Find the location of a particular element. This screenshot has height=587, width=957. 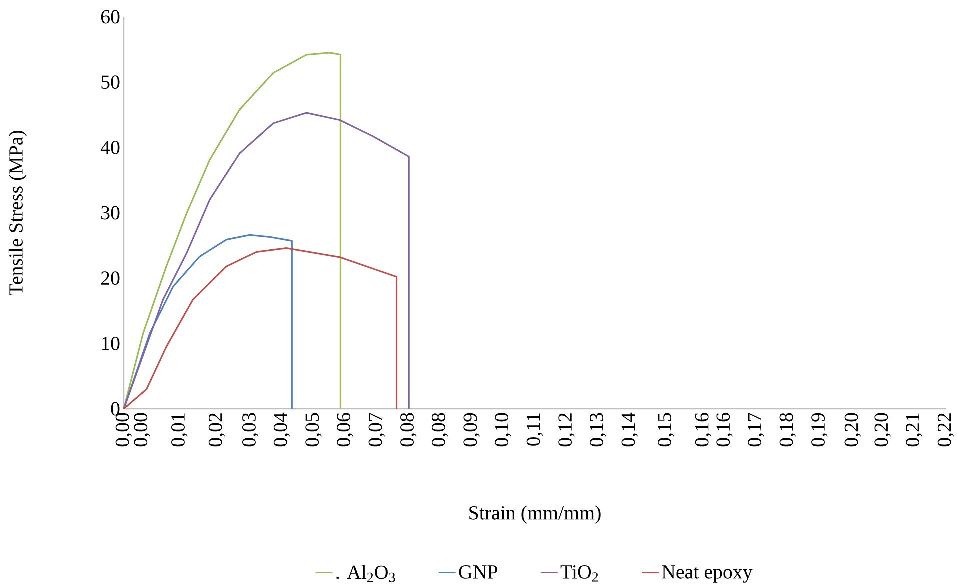

y-tick-label: 20 is located at coordinates (110, 279).